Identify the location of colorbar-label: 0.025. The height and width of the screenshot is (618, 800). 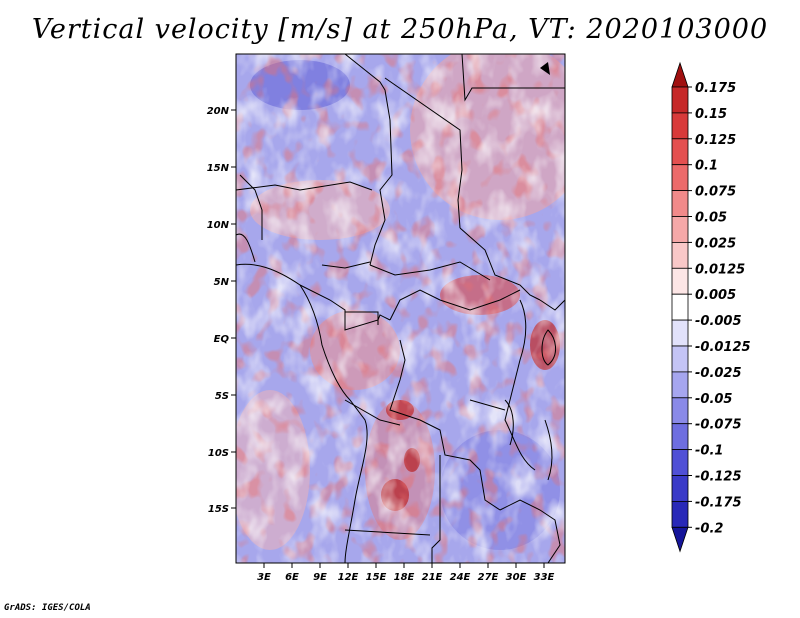
(715, 243).